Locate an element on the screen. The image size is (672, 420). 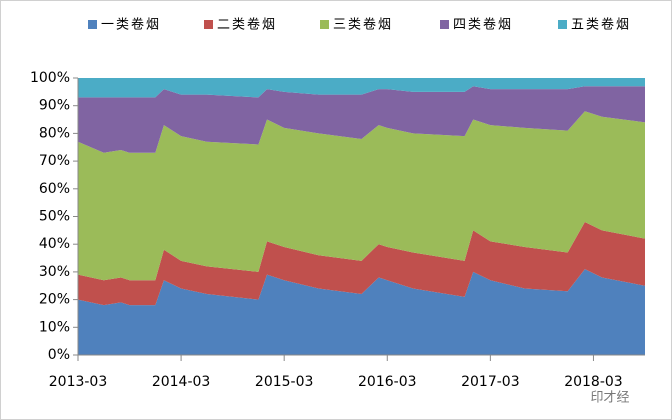
y-tick-label: 50% is located at coordinates (54, 217).